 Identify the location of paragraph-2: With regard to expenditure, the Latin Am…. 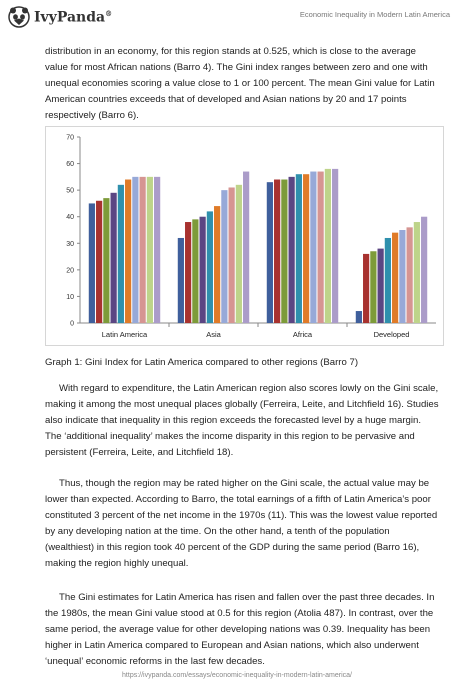
(242, 420).